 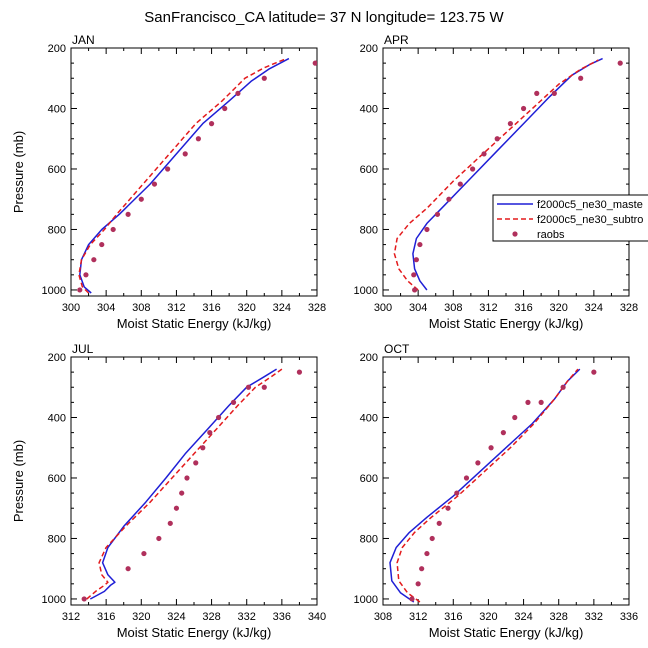 I want to click on panel-title-apr: APR, so click(x=396, y=40).